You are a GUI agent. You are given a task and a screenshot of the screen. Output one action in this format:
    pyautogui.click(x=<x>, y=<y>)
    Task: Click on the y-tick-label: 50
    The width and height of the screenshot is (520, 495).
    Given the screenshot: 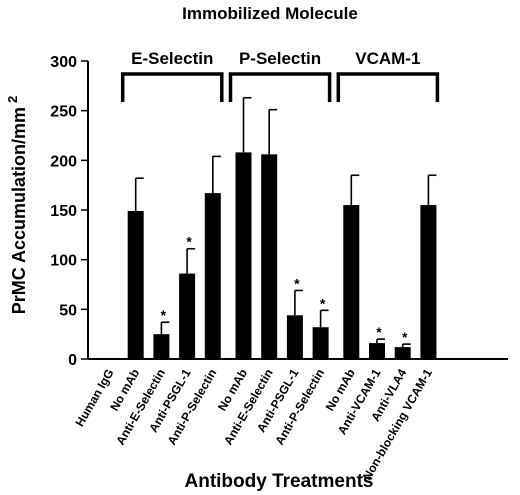 What is the action you would take?
    pyautogui.click(x=68, y=310)
    